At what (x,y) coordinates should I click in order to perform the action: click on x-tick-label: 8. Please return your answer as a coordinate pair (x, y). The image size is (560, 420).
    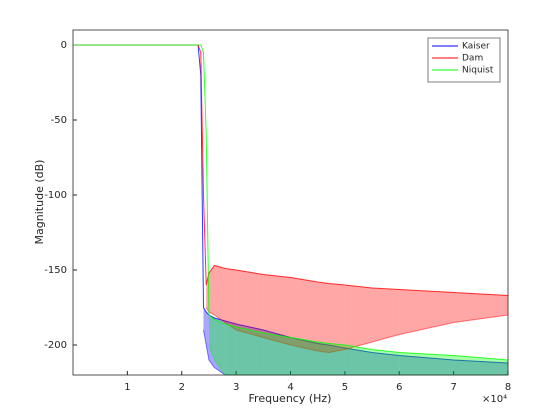
    Looking at the image, I should click on (508, 387).